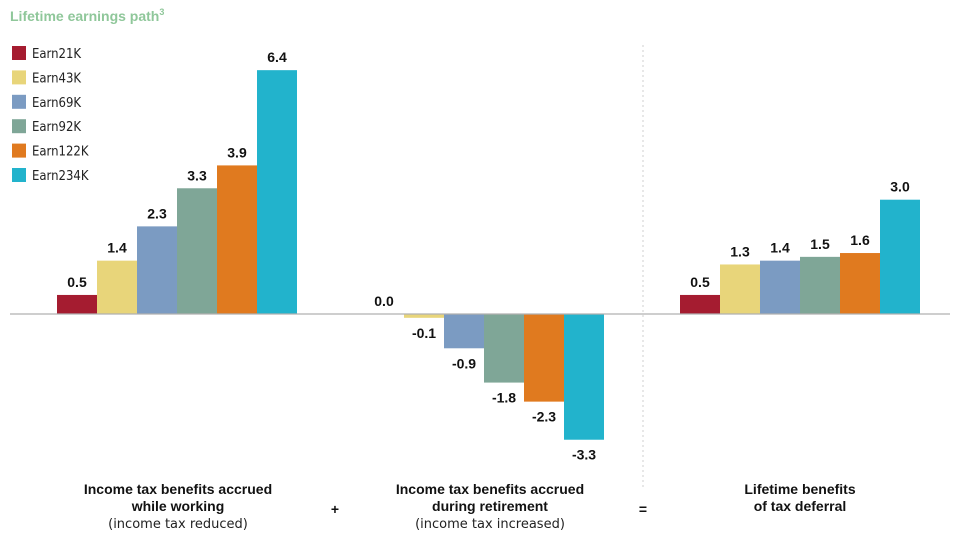 The height and width of the screenshot is (536, 962). Describe the element at coordinates (178, 524) in the screenshot. I see `group-subtitle-1: (income tax reduced)` at that location.